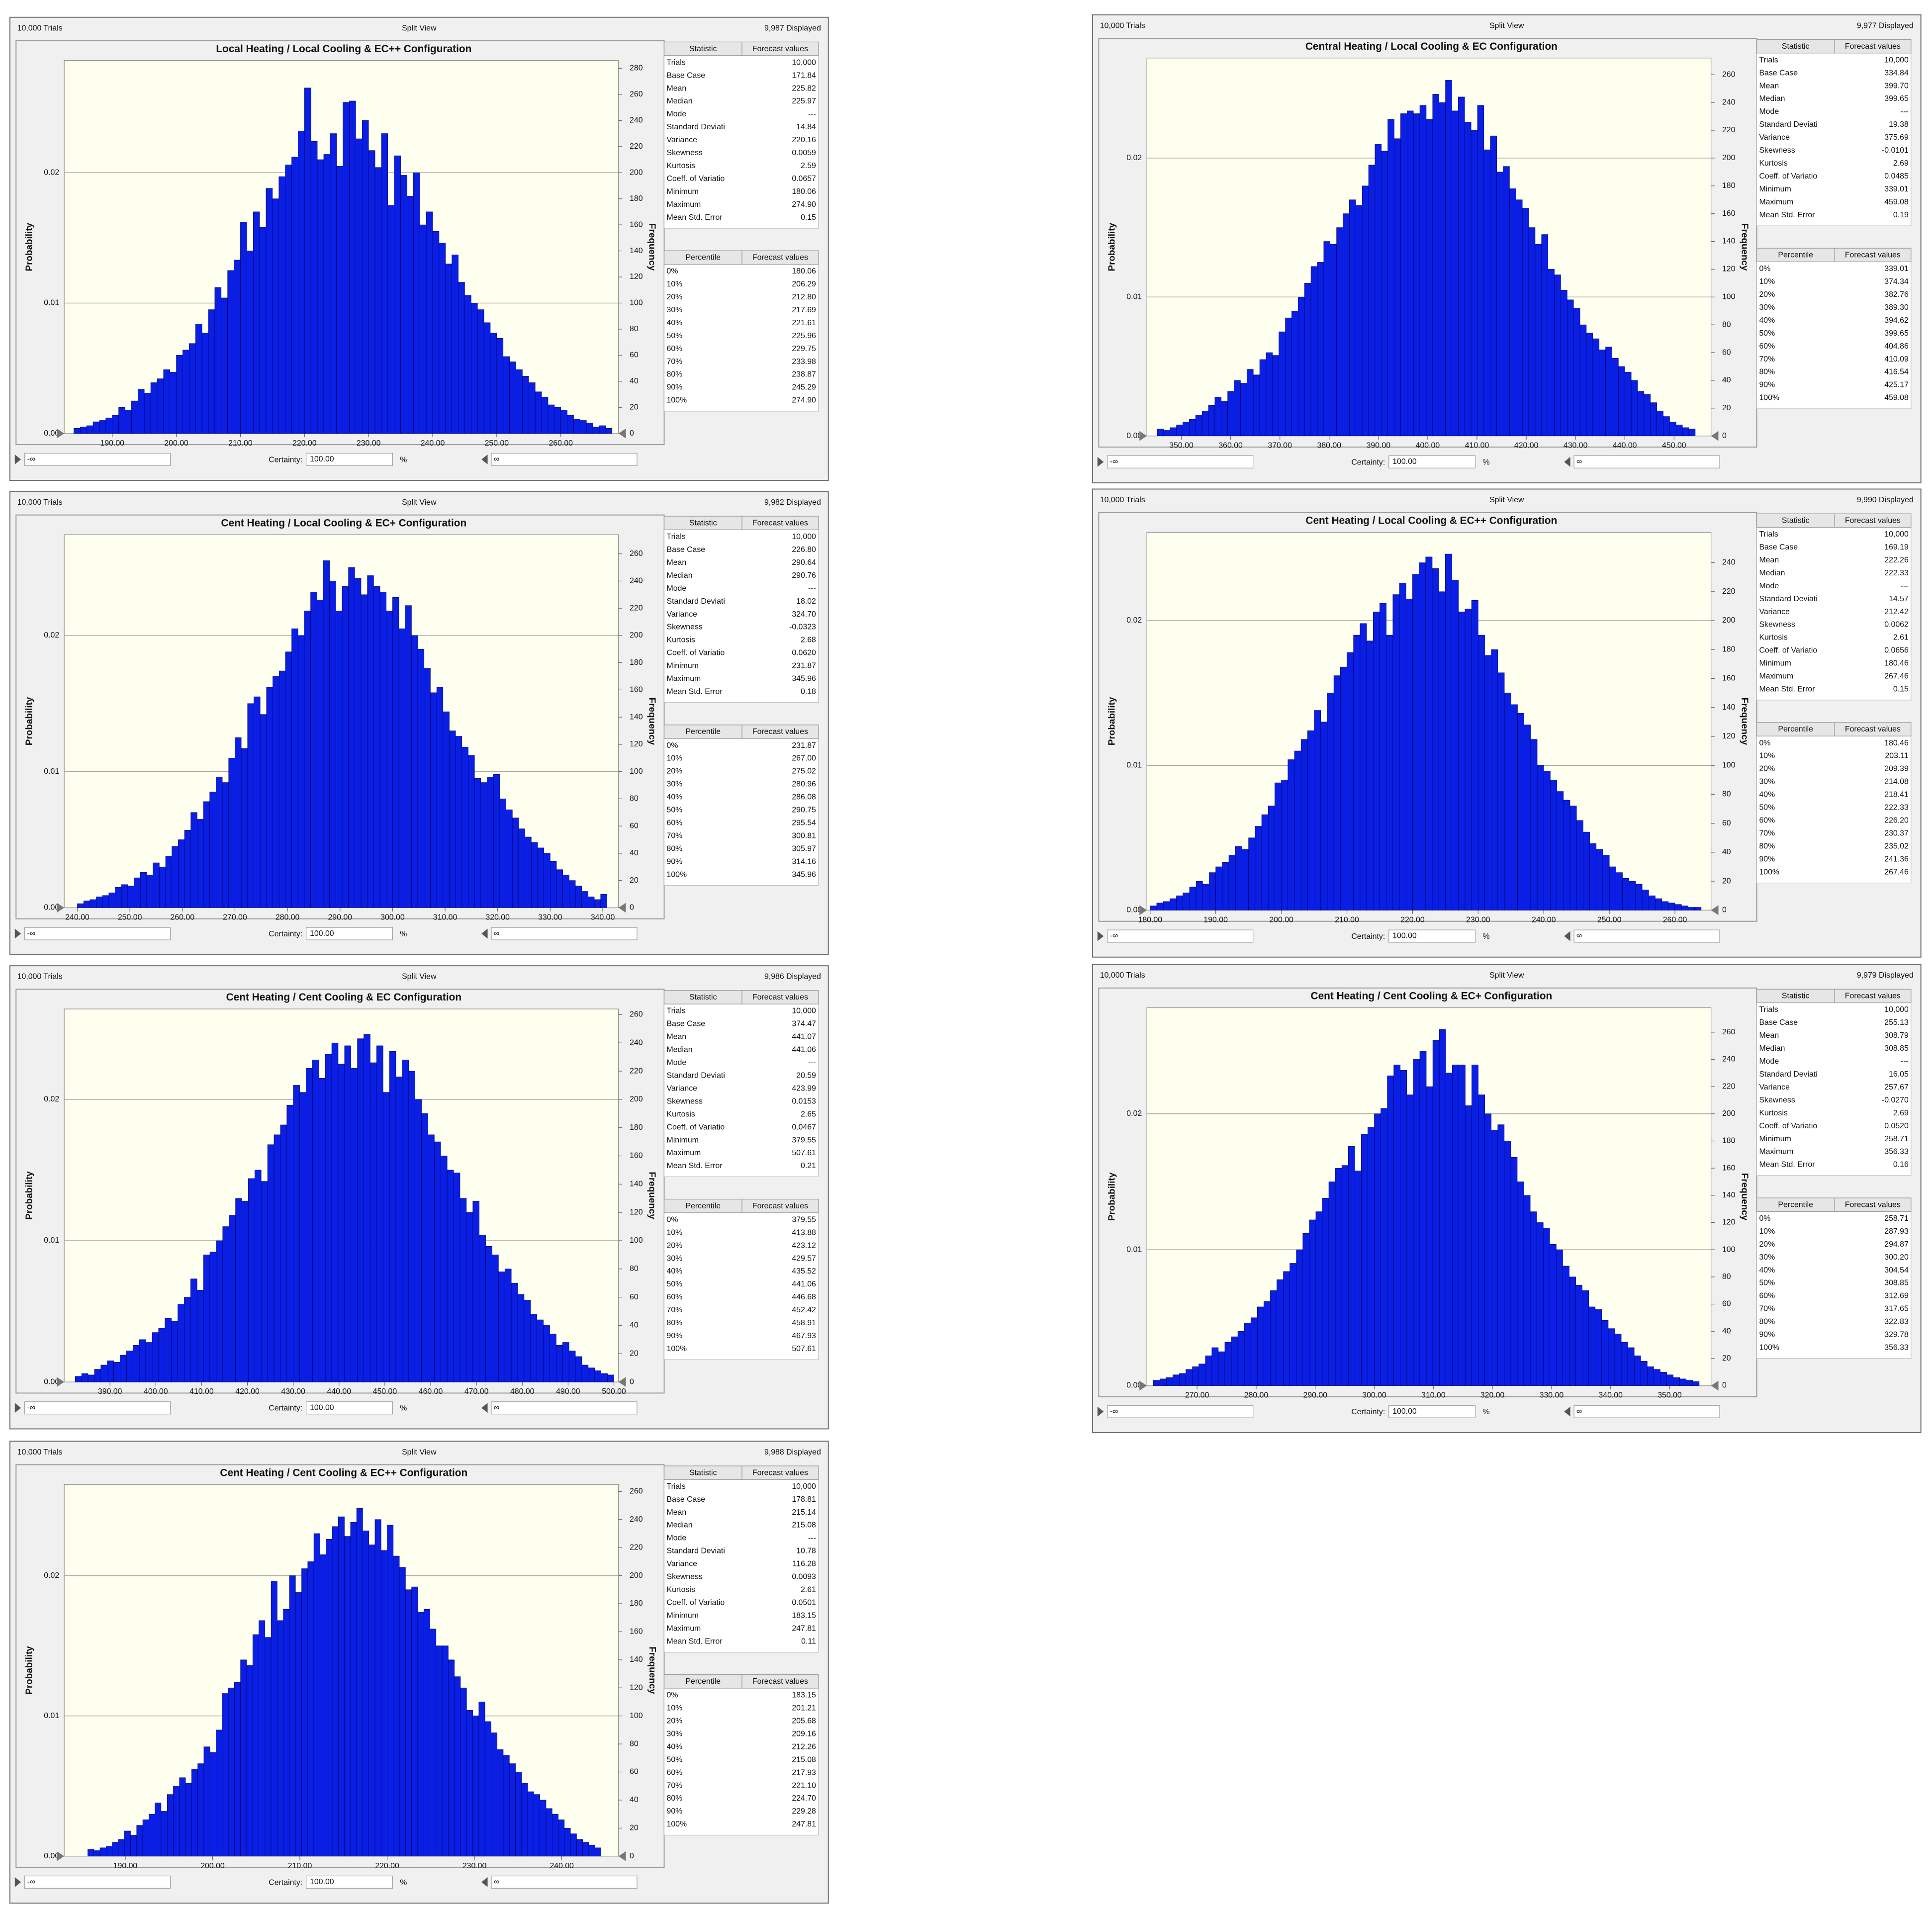  Describe the element at coordinates (1901, 163) in the screenshot. I see `statistics-value: 2.69` at that location.